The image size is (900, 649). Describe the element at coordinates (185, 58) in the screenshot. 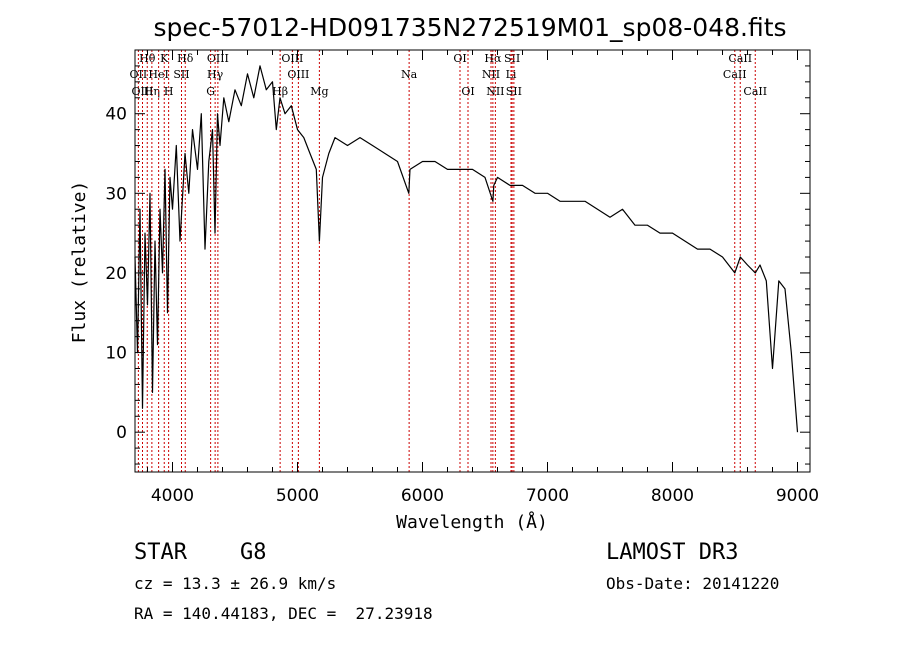

I see `line-label-8: Hδ` at that location.